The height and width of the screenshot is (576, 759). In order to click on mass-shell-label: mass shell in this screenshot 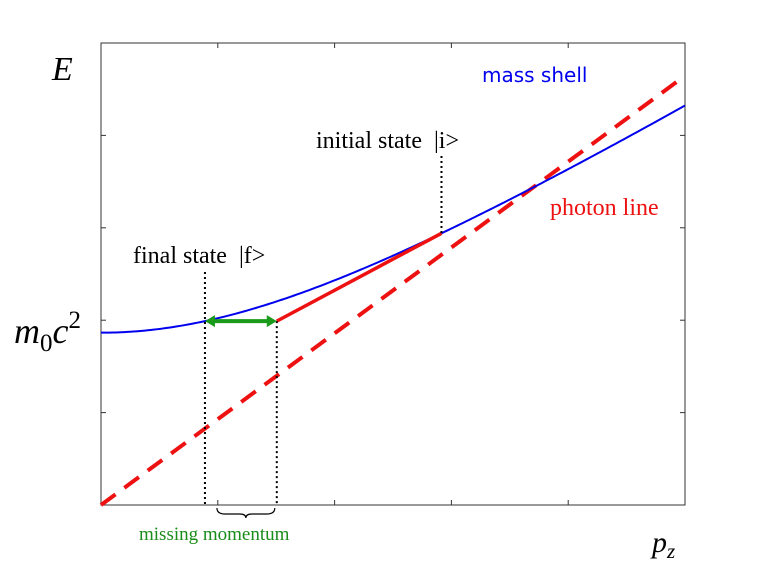, I will do `click(534, 75)`.